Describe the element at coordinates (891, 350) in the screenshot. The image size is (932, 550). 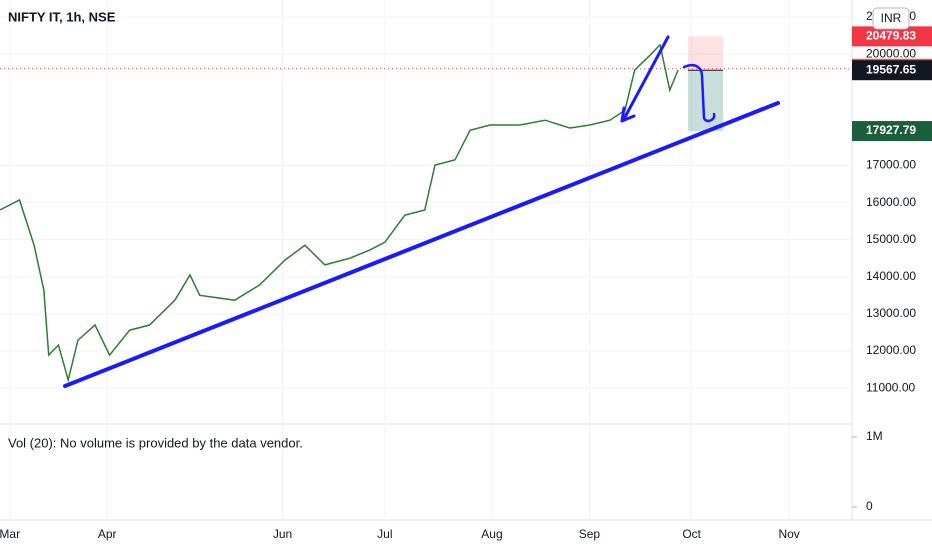
I see `y-tick-label: 12000.00` at that location.